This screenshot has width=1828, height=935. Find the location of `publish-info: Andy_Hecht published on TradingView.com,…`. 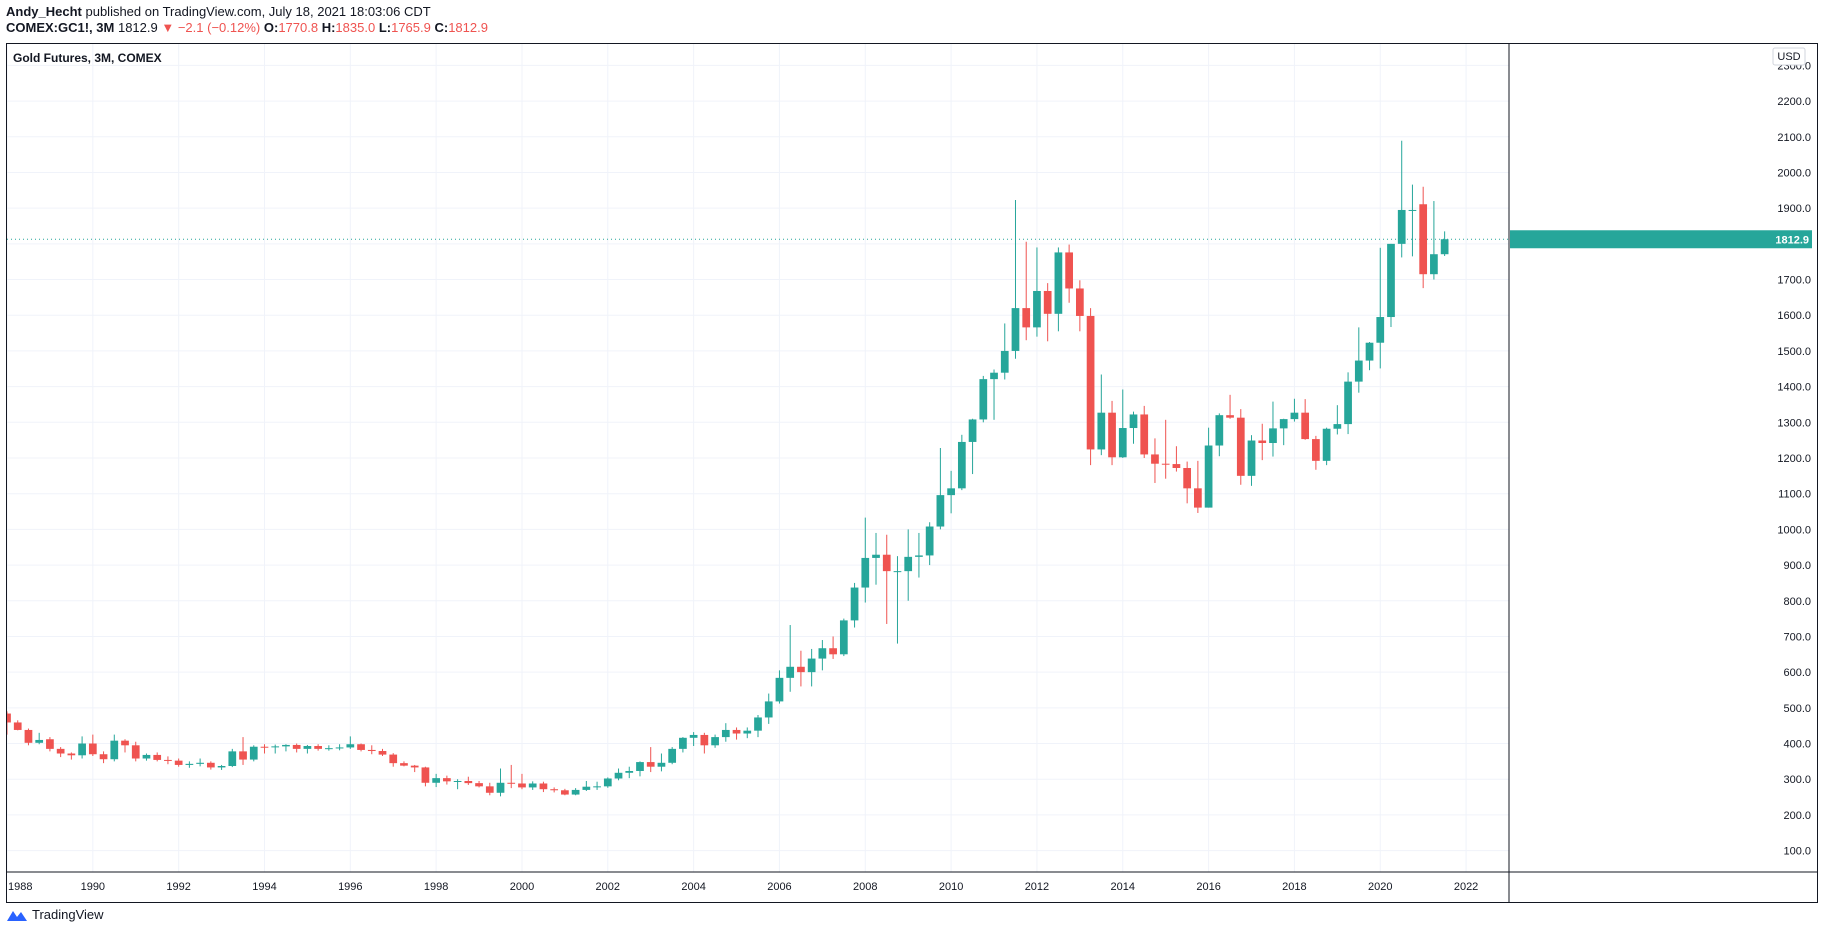

publish-info: Andy_Hecht published on TradingView.com,… is located at coordinates (247, 12).